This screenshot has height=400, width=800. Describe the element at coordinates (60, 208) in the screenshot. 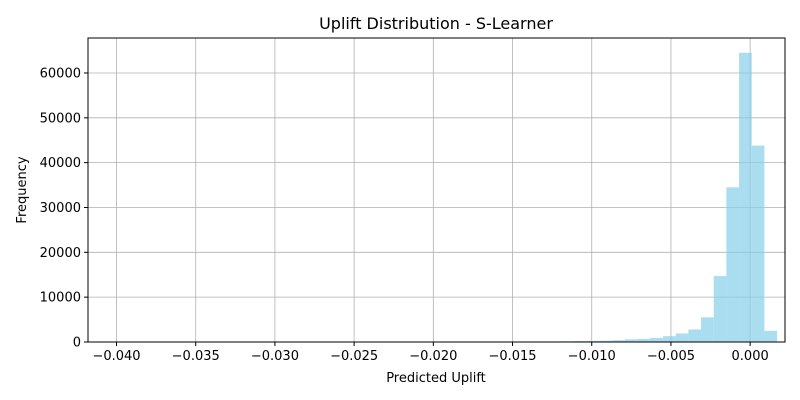

I see `y-tick-label: 30000` at that location.